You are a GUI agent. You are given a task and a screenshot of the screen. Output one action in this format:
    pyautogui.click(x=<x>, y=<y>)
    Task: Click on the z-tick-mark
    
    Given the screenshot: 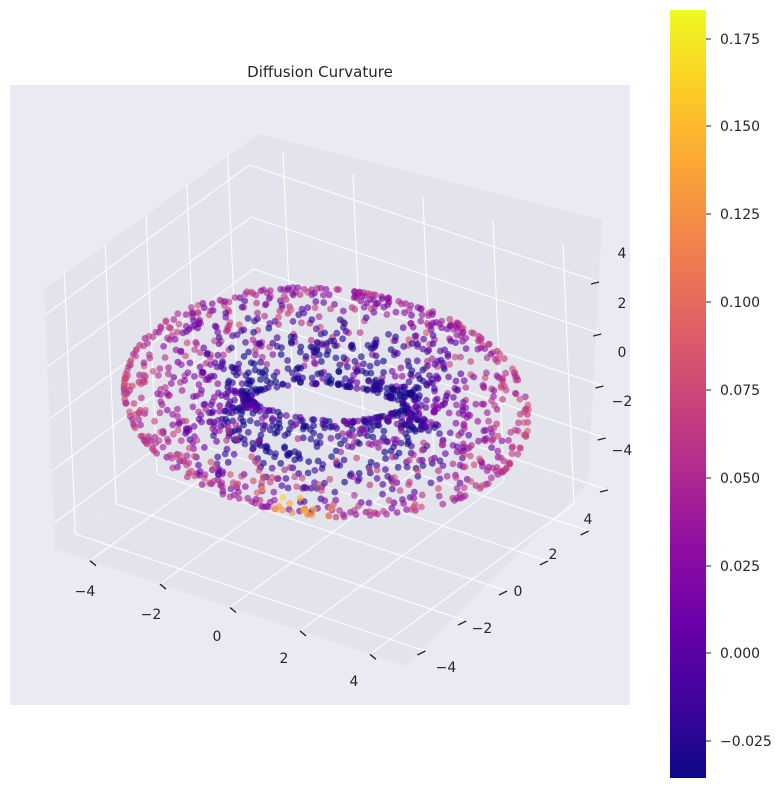 What is the action you would take?
    pyautogui.click(x=595, y=283)
    